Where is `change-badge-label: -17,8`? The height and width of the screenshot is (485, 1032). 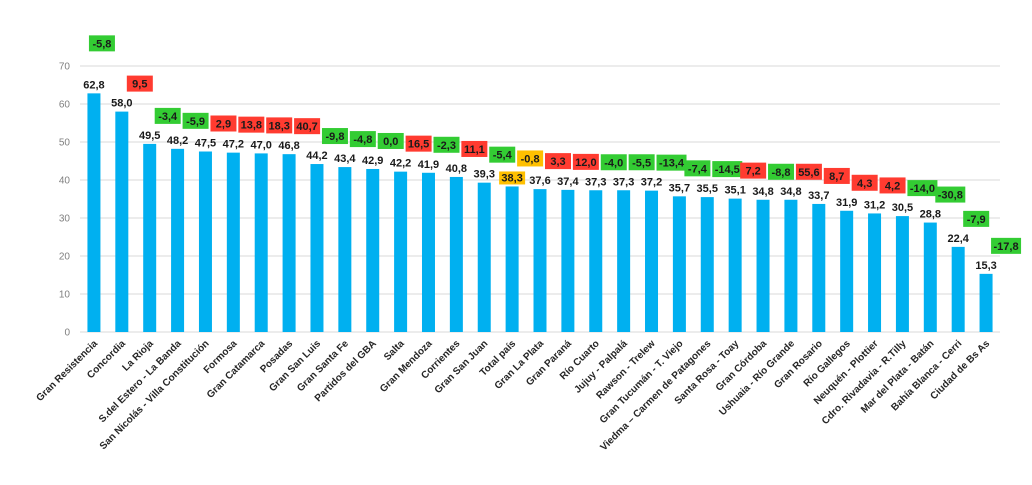
change-badge-label: -17,8 is located at coordinates (1006, 247).